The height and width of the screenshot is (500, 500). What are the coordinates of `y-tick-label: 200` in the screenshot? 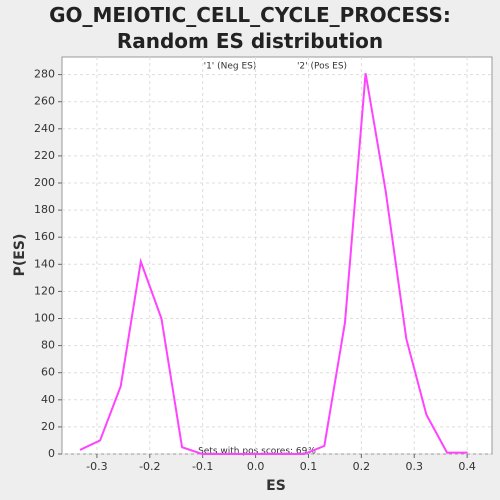 It's located at (44, 182).